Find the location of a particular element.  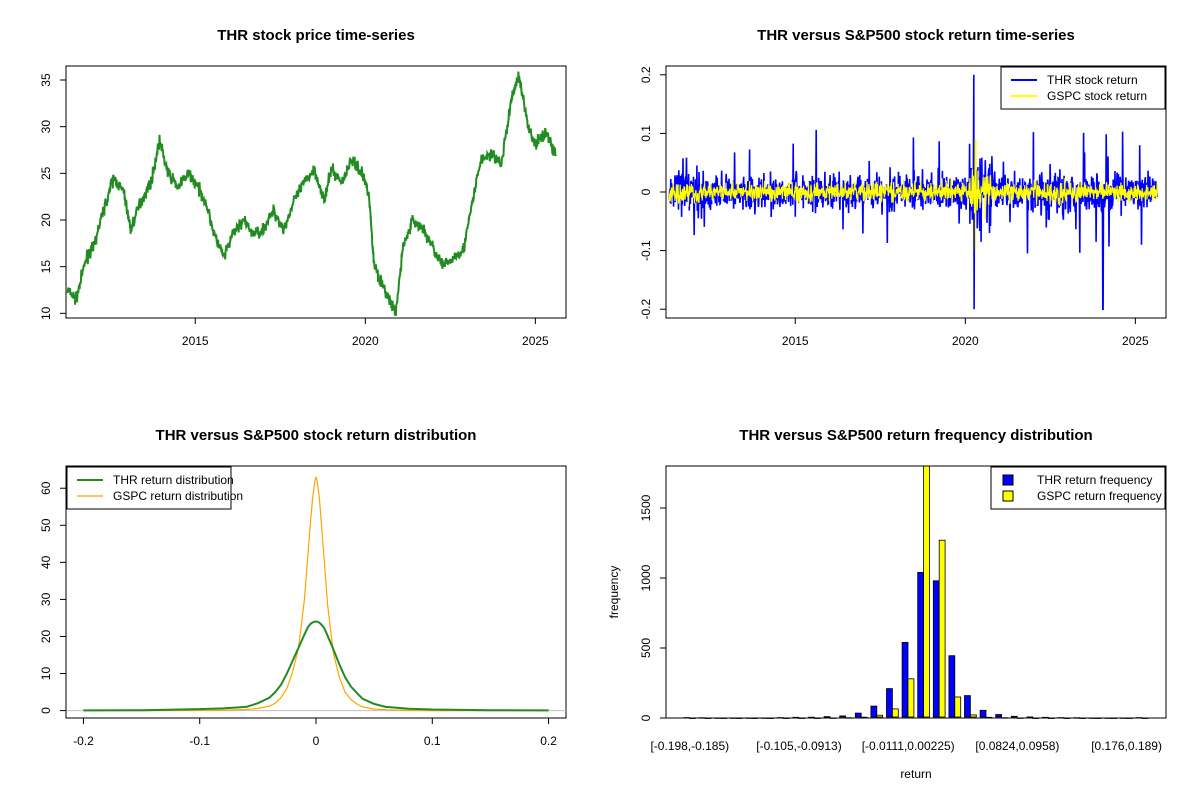

chart-title-1: THR stock price time-series is located at coordinates (316, 35).